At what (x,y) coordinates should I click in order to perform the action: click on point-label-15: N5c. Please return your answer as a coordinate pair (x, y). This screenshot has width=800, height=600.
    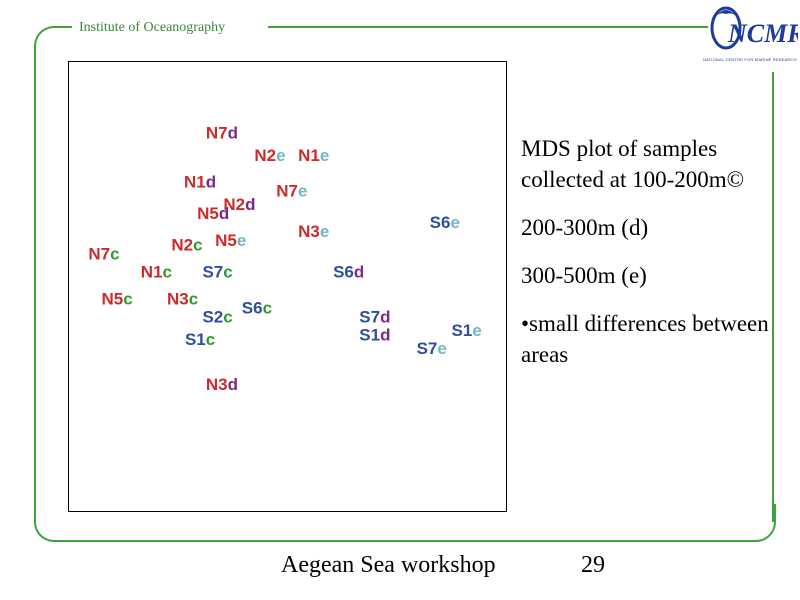
    Looking at the image, I should click on (116, 298).